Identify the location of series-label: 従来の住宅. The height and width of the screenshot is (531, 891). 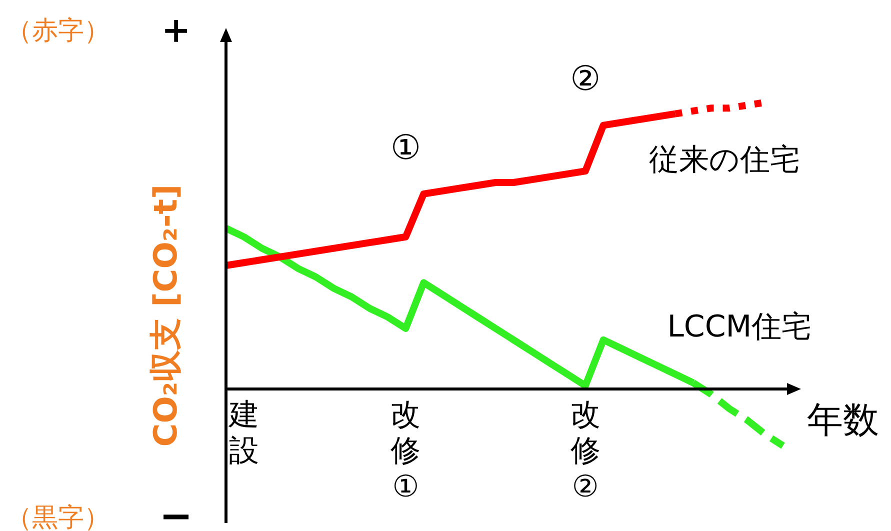
(724, 160).